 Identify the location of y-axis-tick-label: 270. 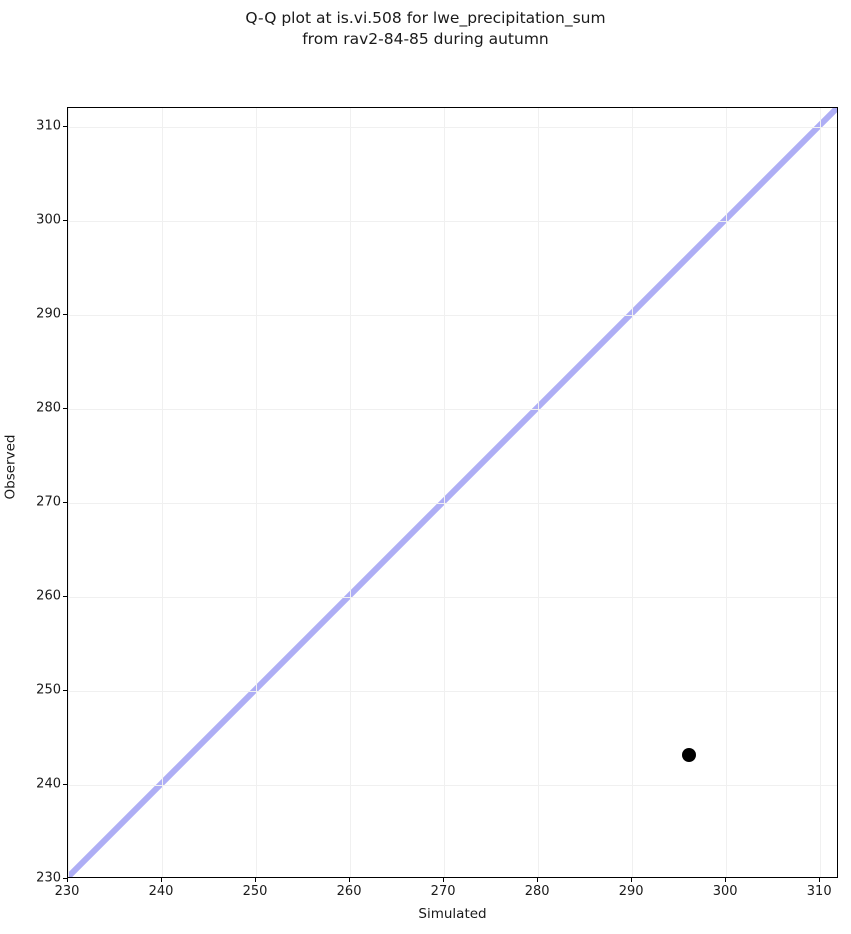
(48, 502).